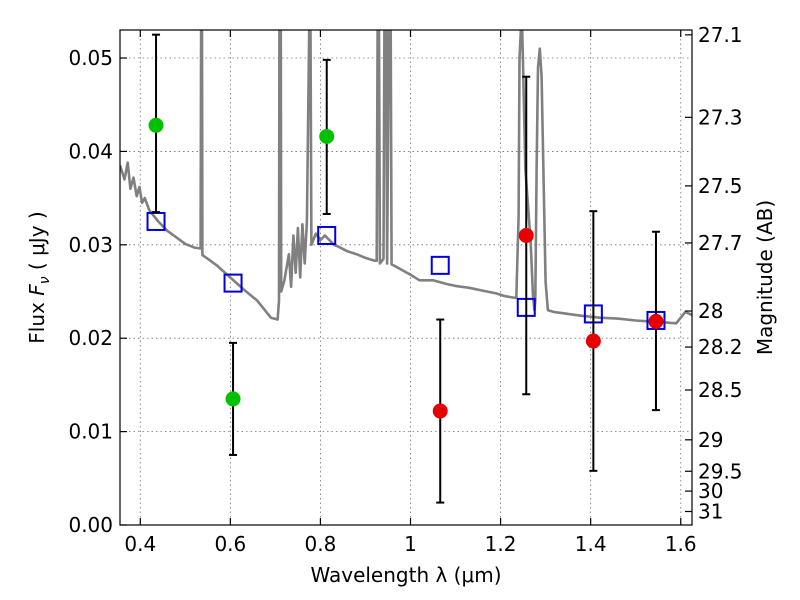 This screenshot has width=800, height=600. What do you see at coordinates (140, 544) in the screenshot?
I see `x-tick-label: 0.4` at bounding box center [140, 544].